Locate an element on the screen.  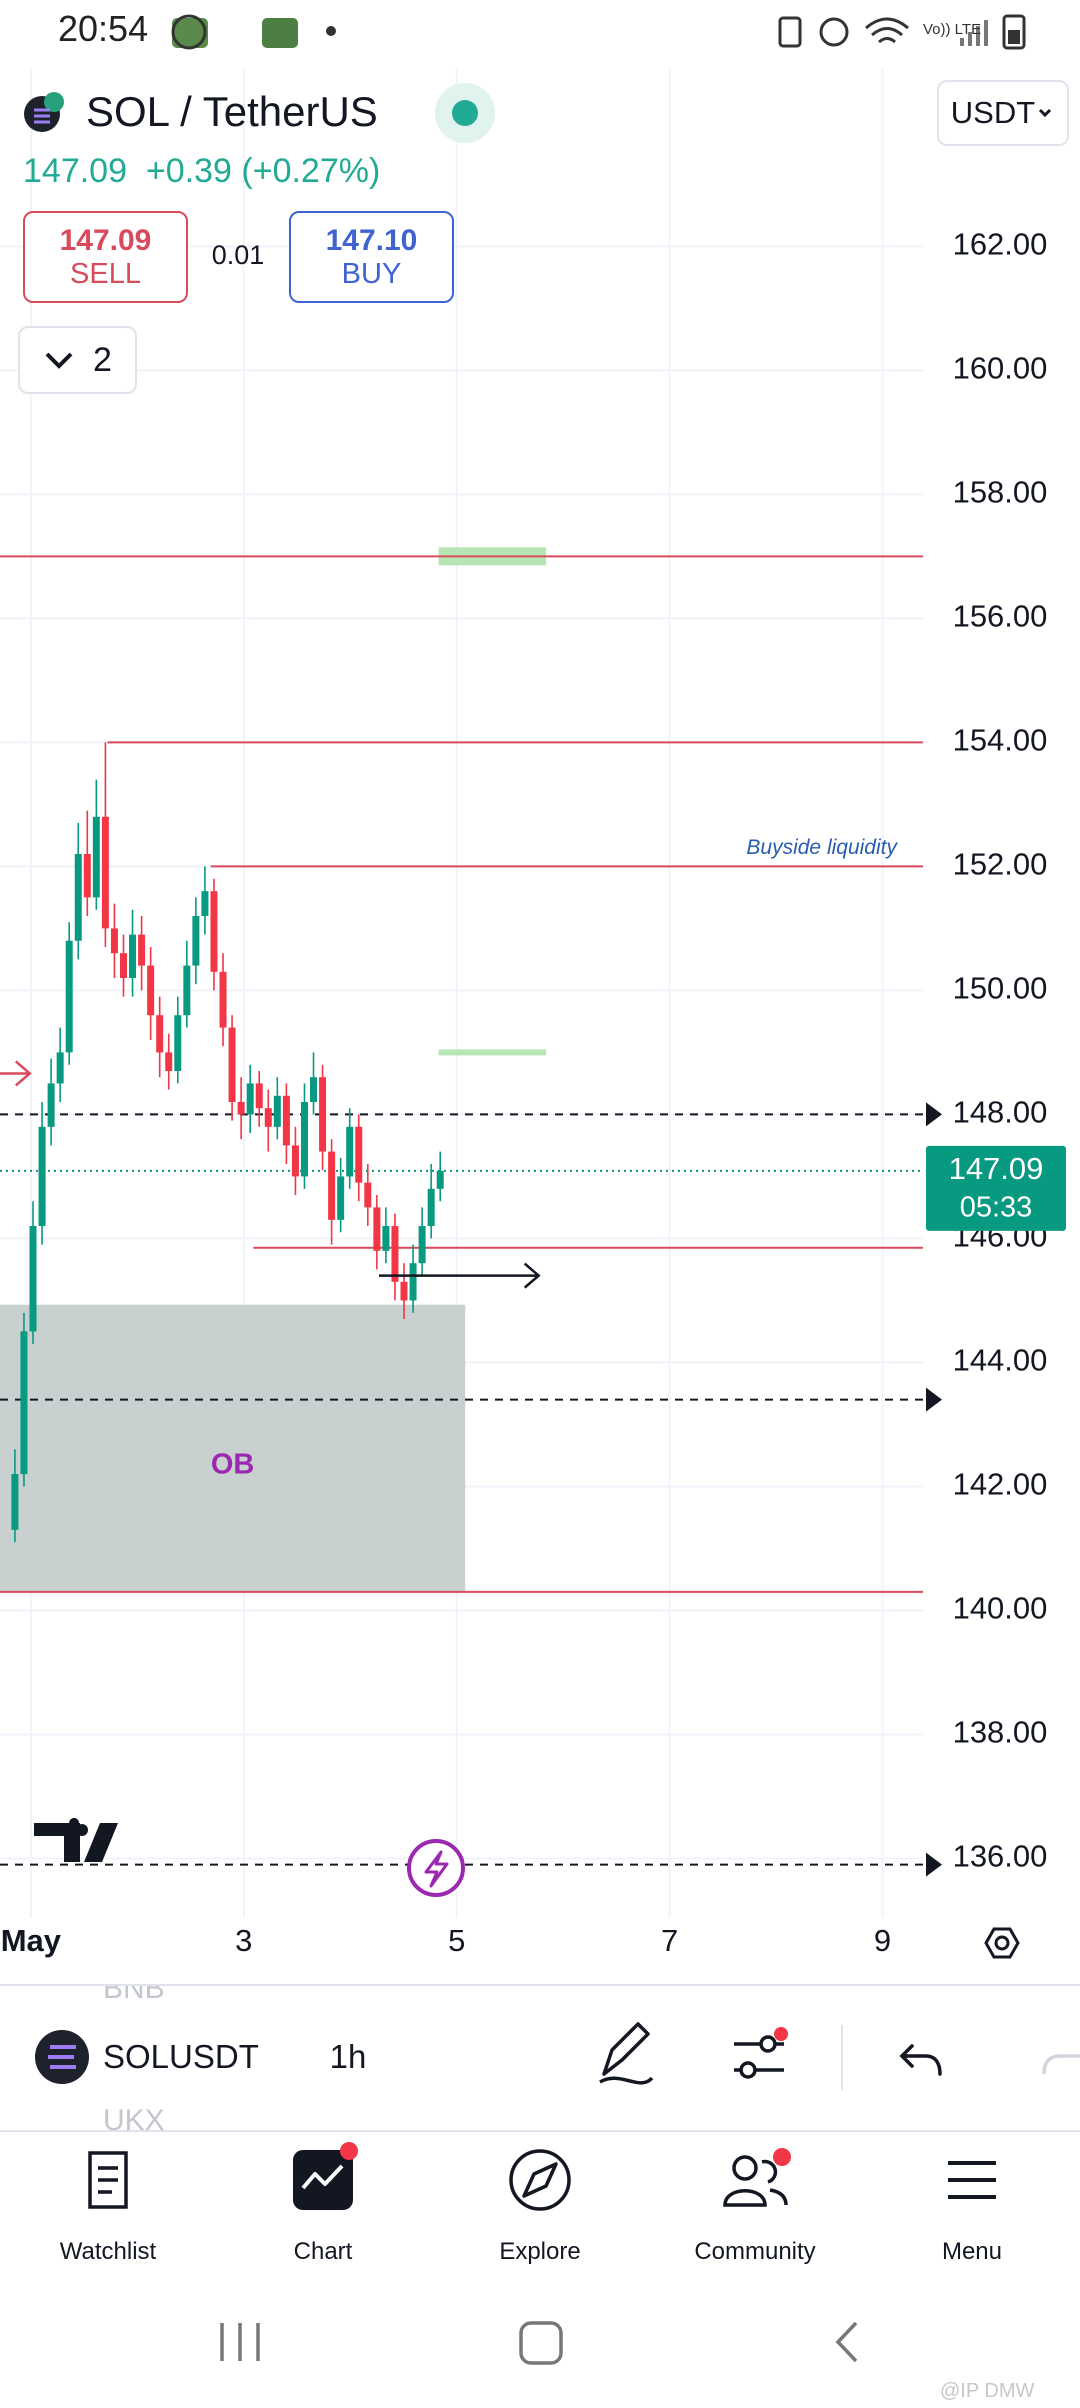
battery-icon is located at coordinates (1014, 32).